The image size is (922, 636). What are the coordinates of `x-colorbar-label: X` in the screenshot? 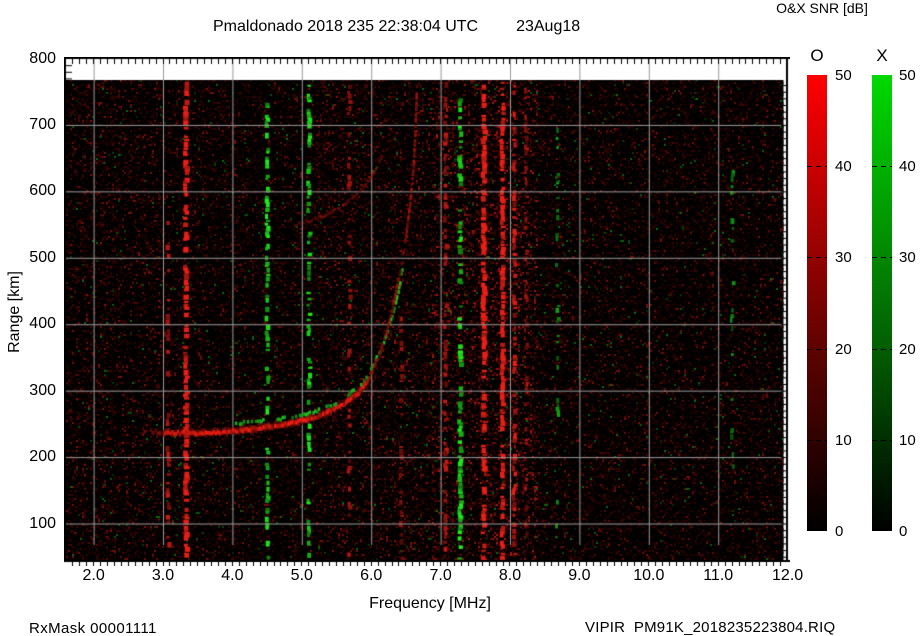 It's located at (882, 55).